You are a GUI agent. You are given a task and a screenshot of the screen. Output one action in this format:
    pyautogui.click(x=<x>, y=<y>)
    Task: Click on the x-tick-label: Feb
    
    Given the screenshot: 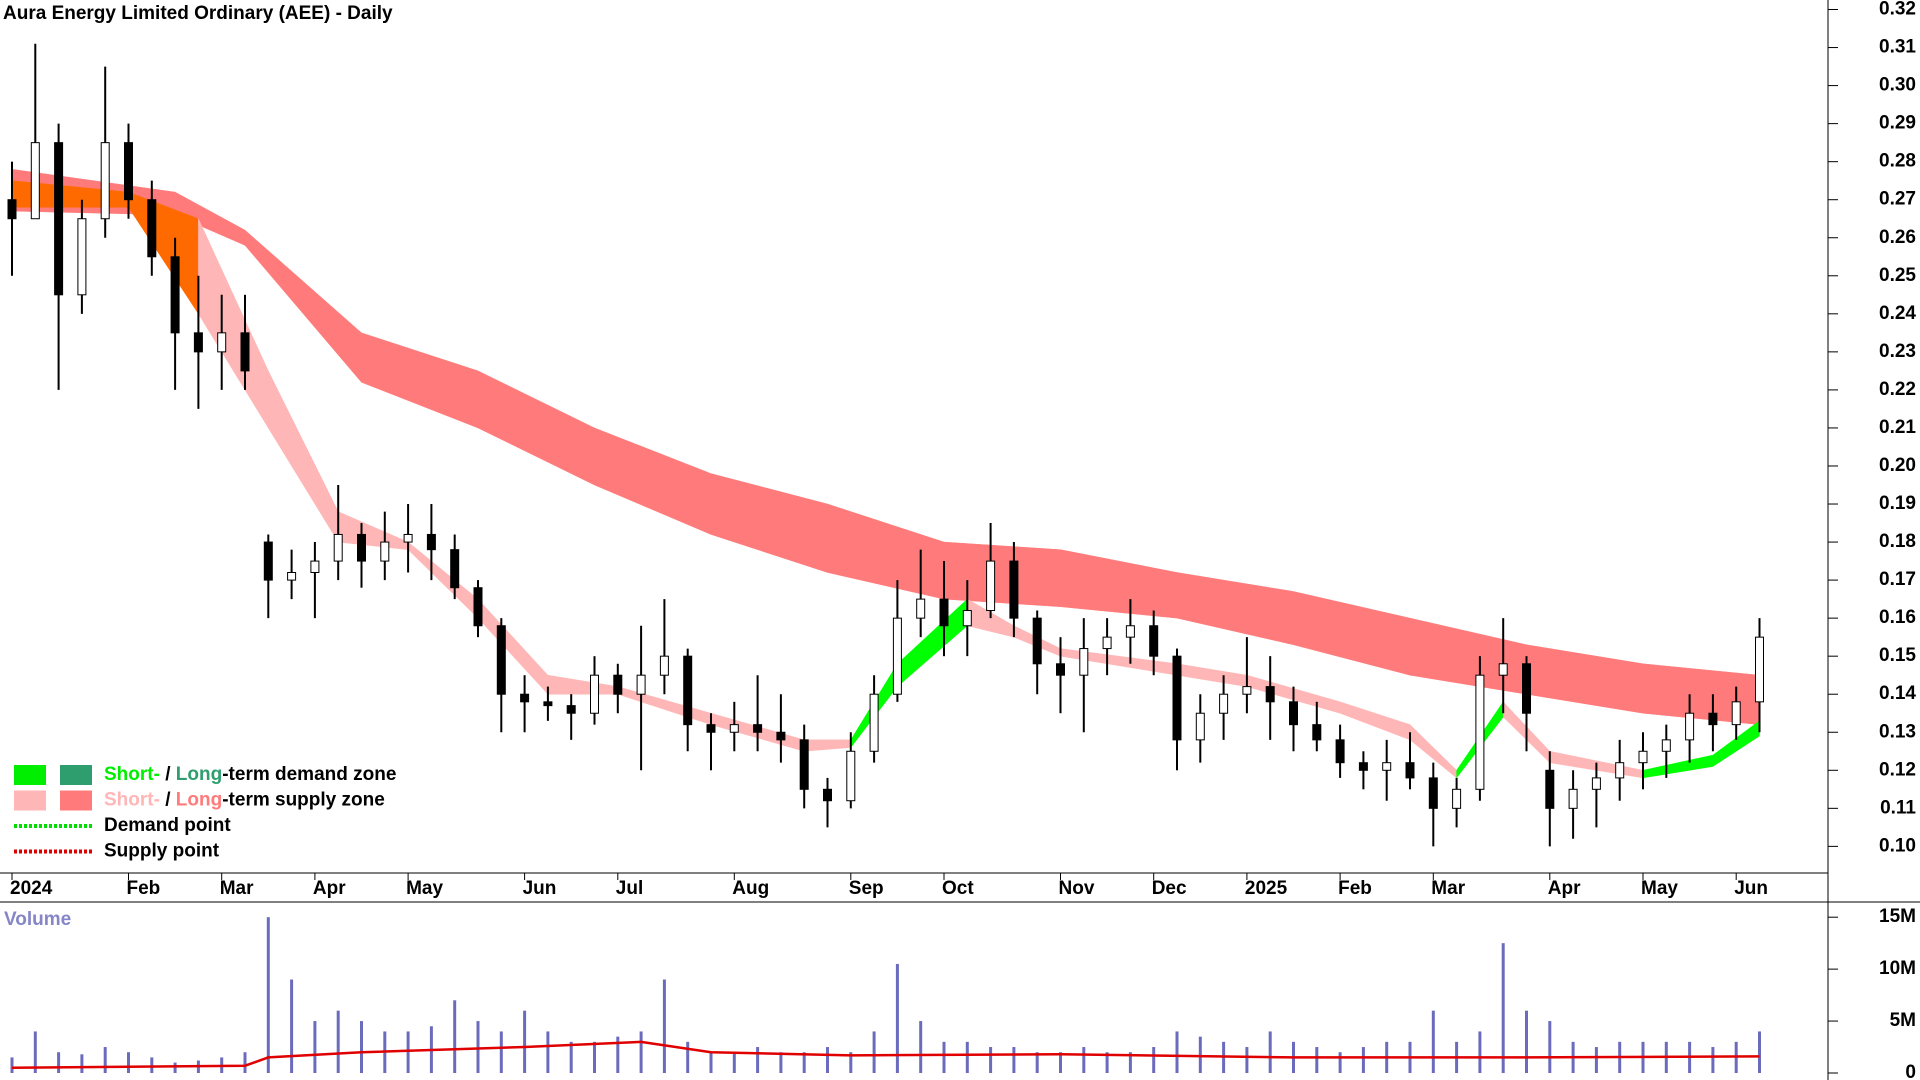 What is the action you would take?
    pyautogui.click(x=1355, y=888)
    